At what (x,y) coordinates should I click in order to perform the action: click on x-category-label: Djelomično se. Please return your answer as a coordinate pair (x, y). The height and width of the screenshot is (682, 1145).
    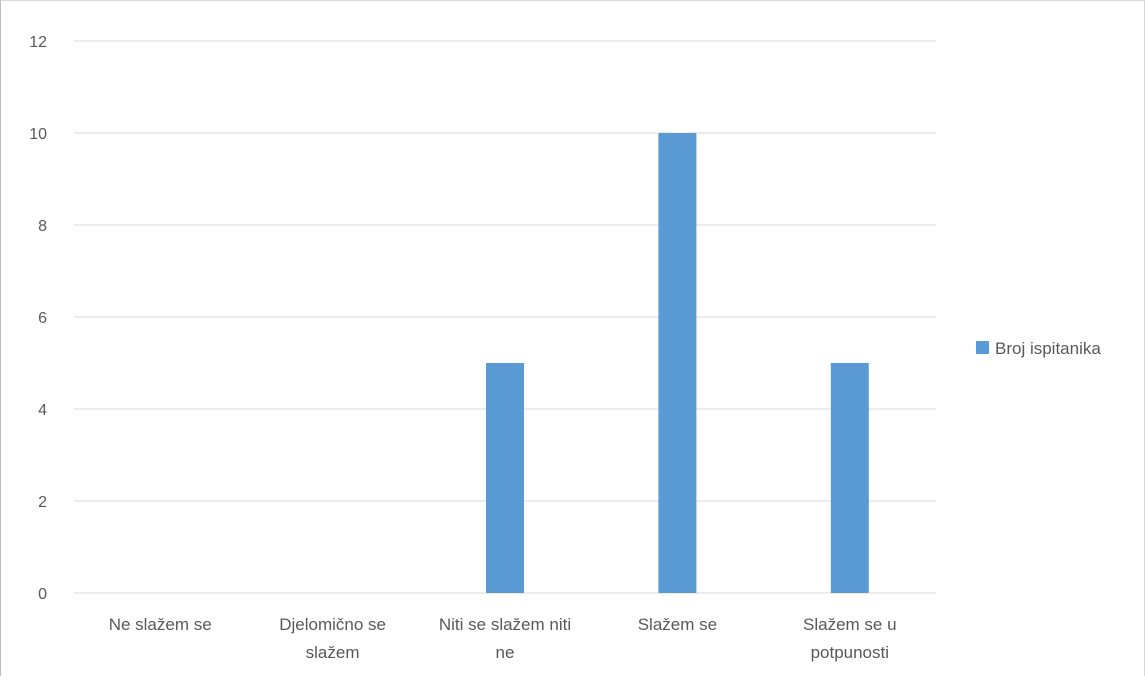
    Looking at the image, I should click on (332, 624).